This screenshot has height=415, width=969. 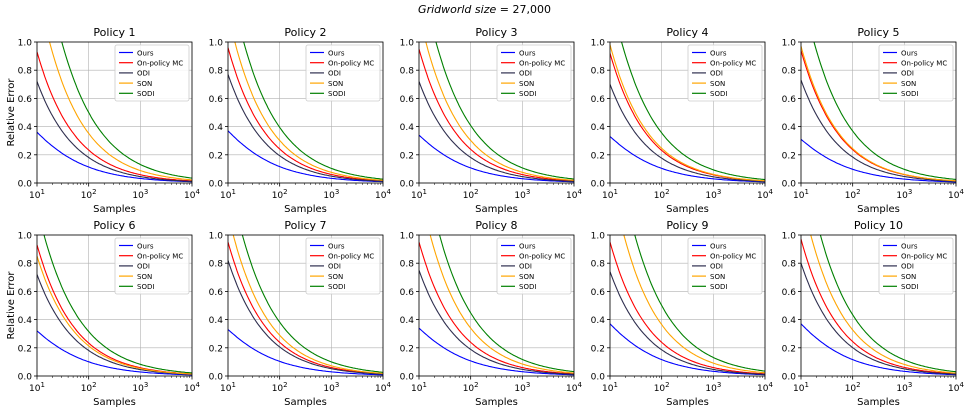 I want to click on suptitle-rest: = 27,000, so click(x=523, y=9).